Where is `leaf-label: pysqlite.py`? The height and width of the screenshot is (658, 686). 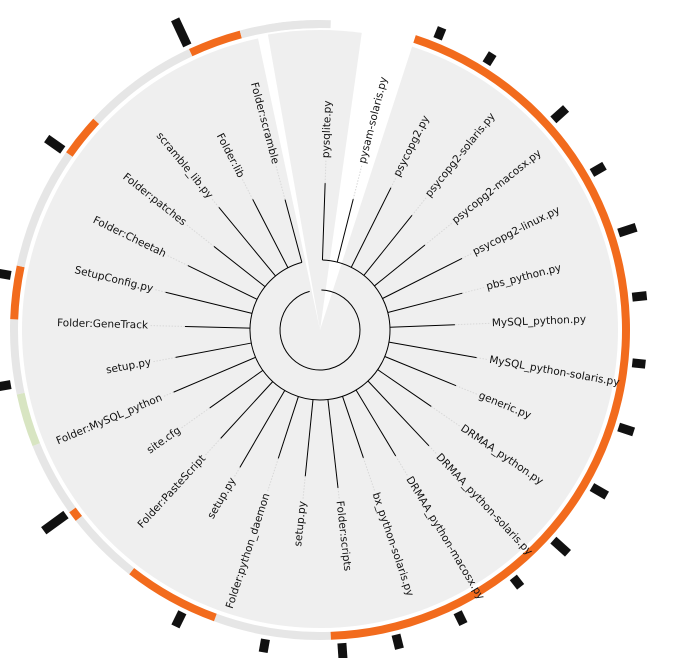
leaf-label: pysqlite.py is located at coordinates (327, 129).